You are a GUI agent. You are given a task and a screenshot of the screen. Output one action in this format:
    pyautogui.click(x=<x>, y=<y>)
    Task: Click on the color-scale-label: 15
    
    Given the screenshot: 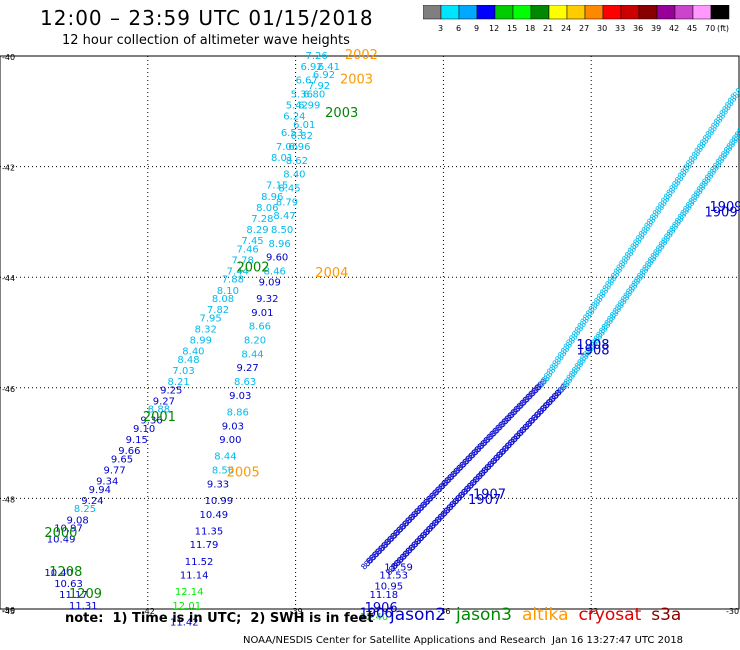 What is the action you would take?
    pyautogui.click(x=512, y=28)
    